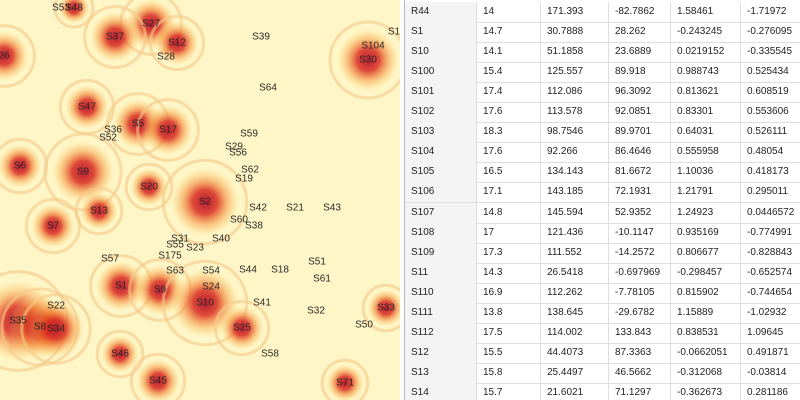 This screenshot has height=400, width=800. Describe the element at coordinates (602, 333) in the screenshot. I see `table-row: S112 17.5 114.002 133.843 0.838531 1.09645` at that location.